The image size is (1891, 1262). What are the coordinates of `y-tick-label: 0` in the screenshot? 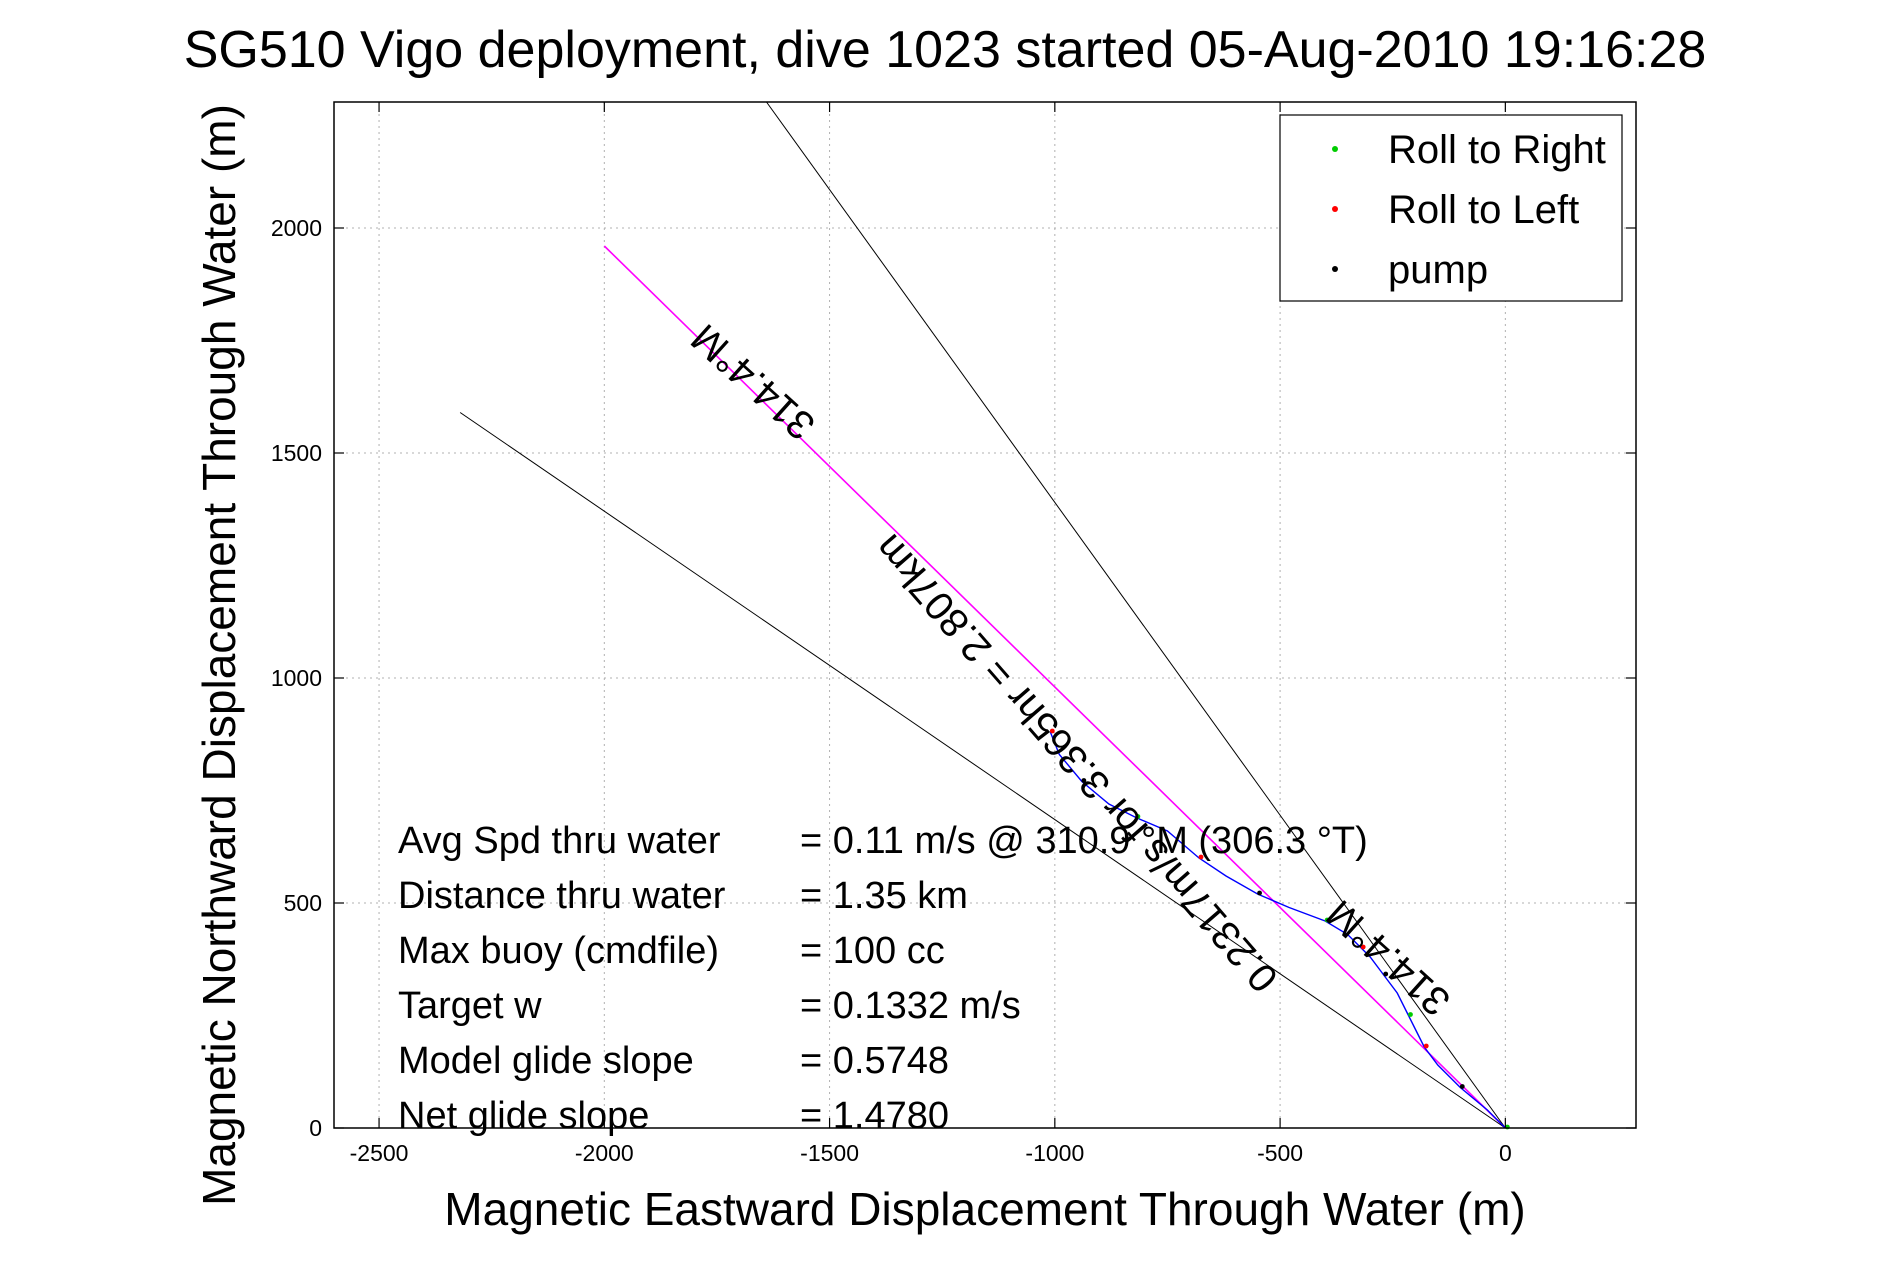 It's located at (315, 1128).